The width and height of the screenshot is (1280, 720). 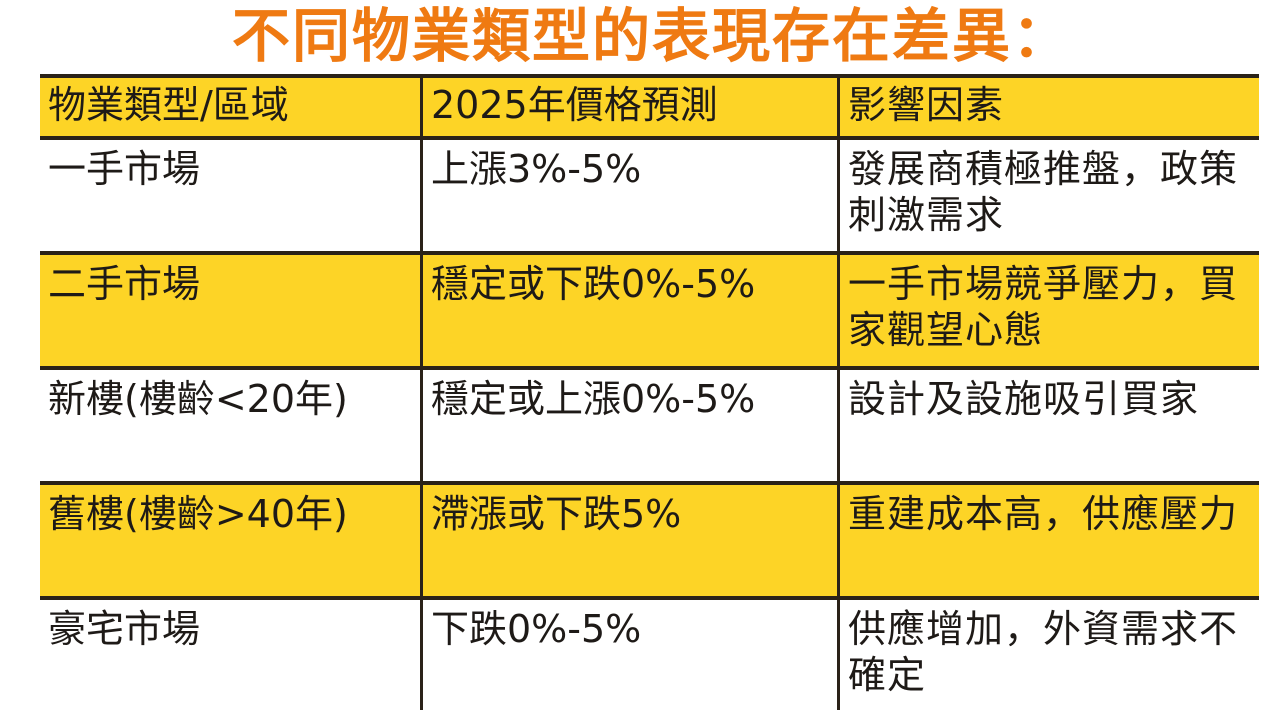 What do you see at coordinates (651, 36) in the screenshot?
I see `page-title: 不同物業類型的表現存在差異：` at bounding box center [651, 36].